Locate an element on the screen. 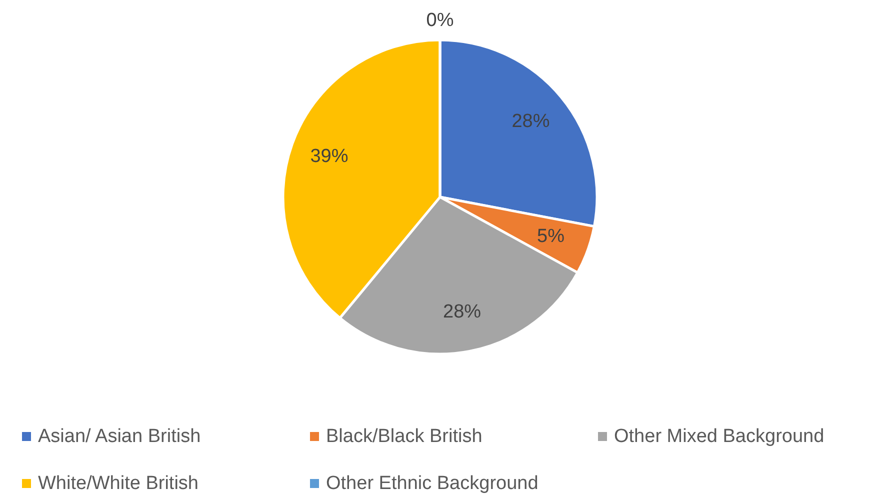  data-label: 39% is located at coordinates (329, 157).